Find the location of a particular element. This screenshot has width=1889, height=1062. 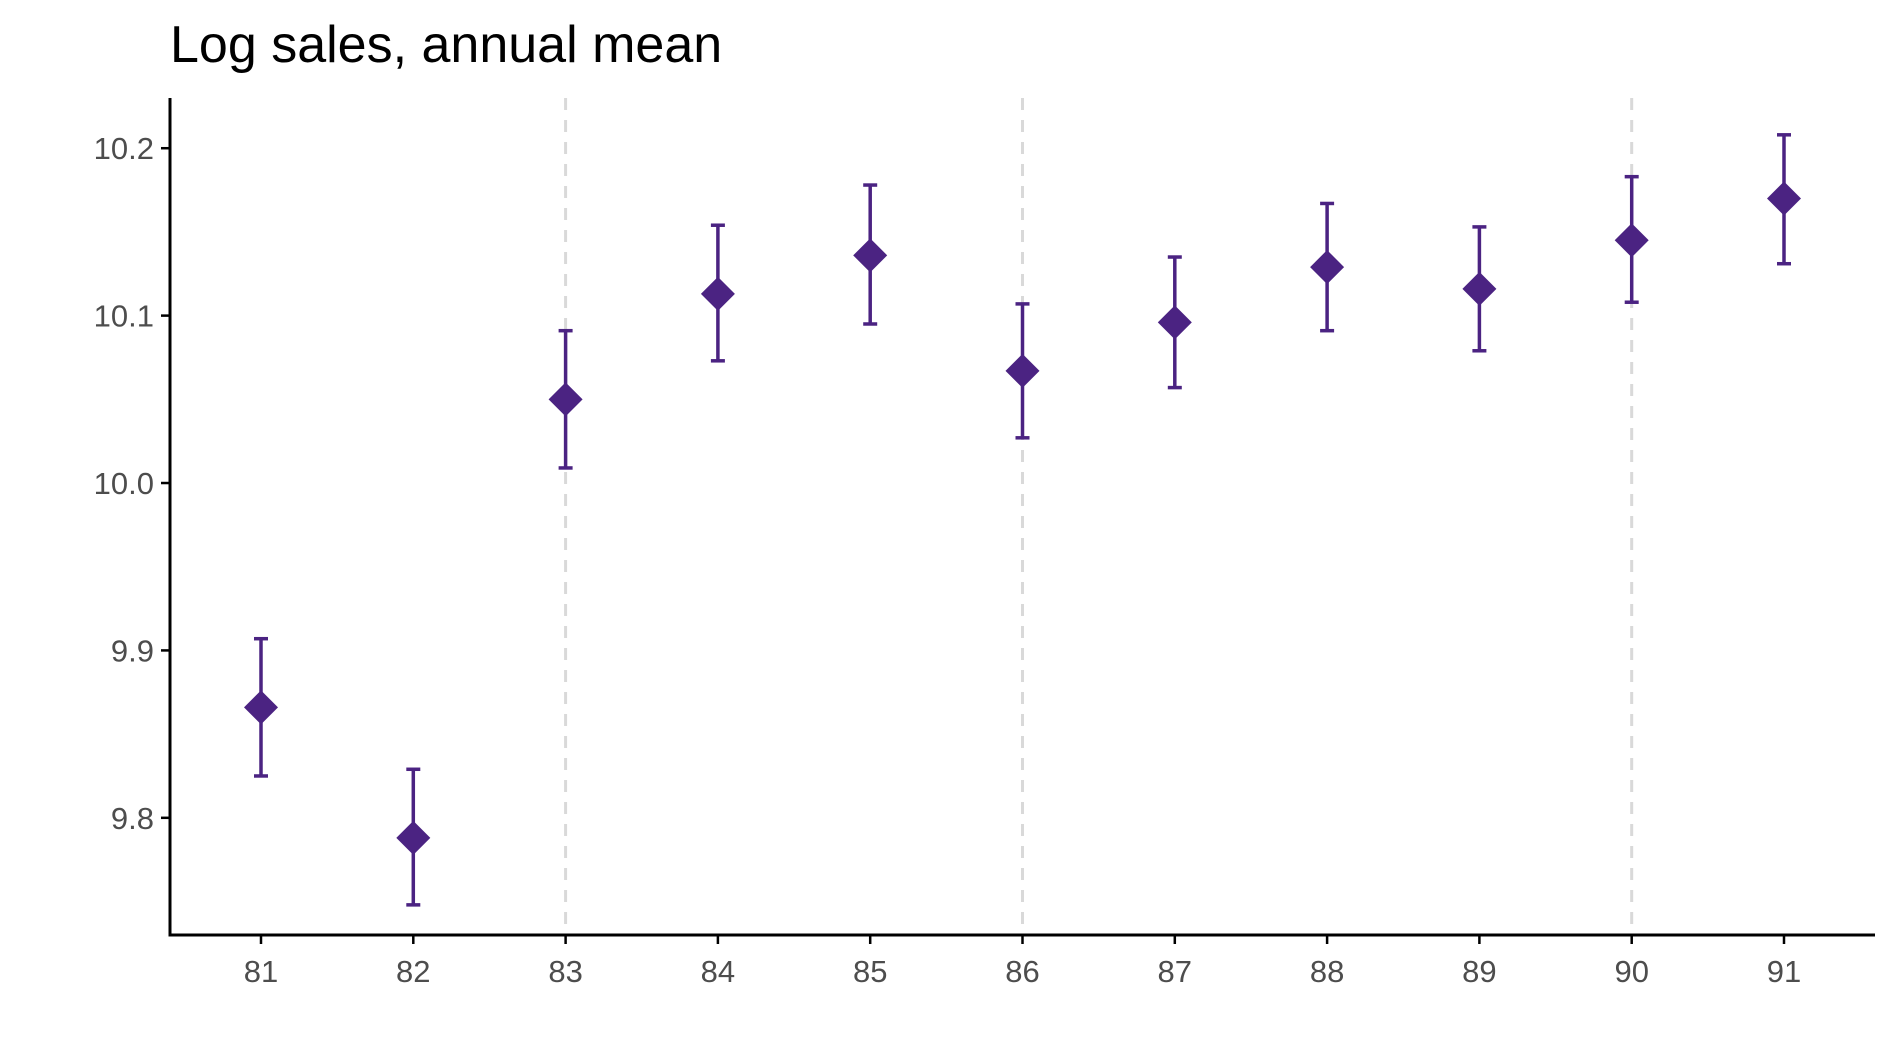

x-tick-label: 89 is located at coordinates (1479, 971).